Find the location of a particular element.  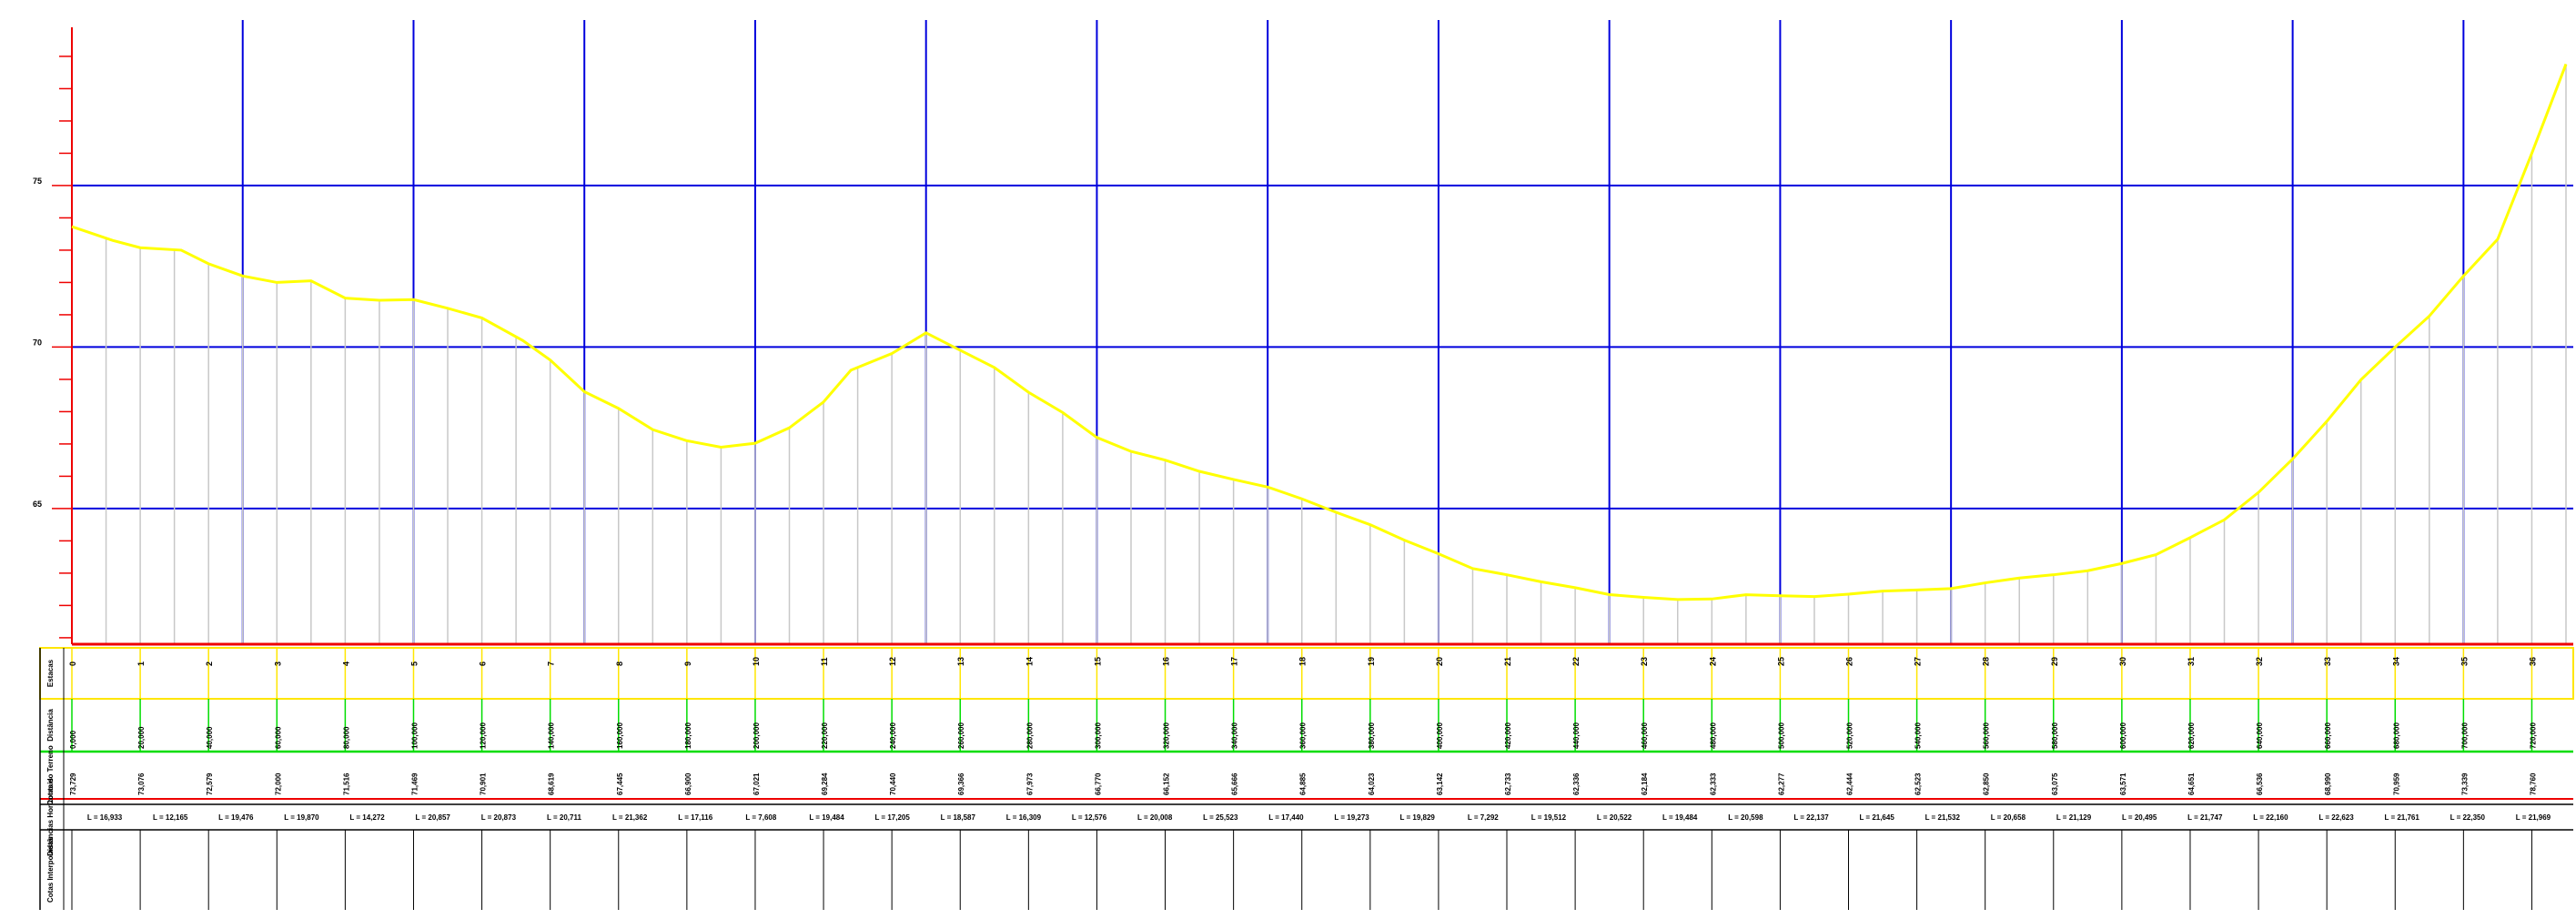

horizontal-distance-label: L = 12,576 is located at coordinates (1089, 817).